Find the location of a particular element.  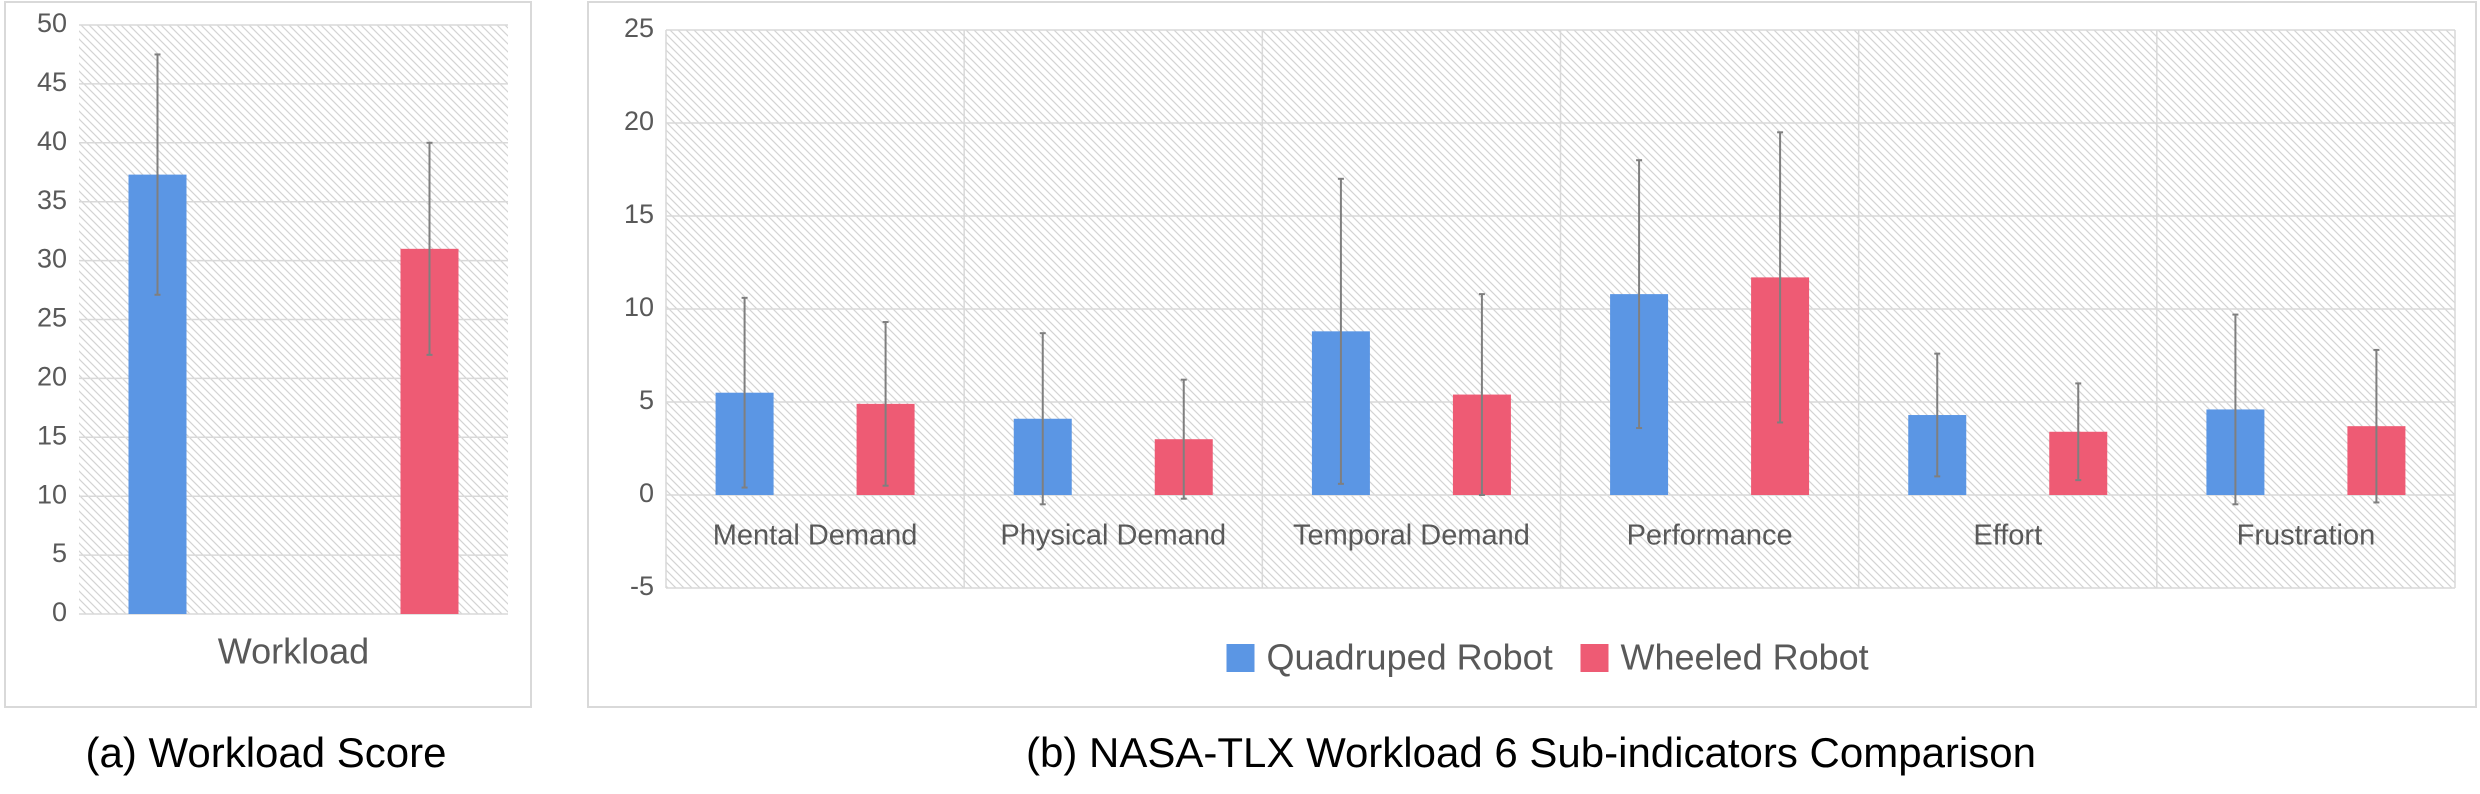

x-tick-label: Frustration is located at coordinates (2306, 536).